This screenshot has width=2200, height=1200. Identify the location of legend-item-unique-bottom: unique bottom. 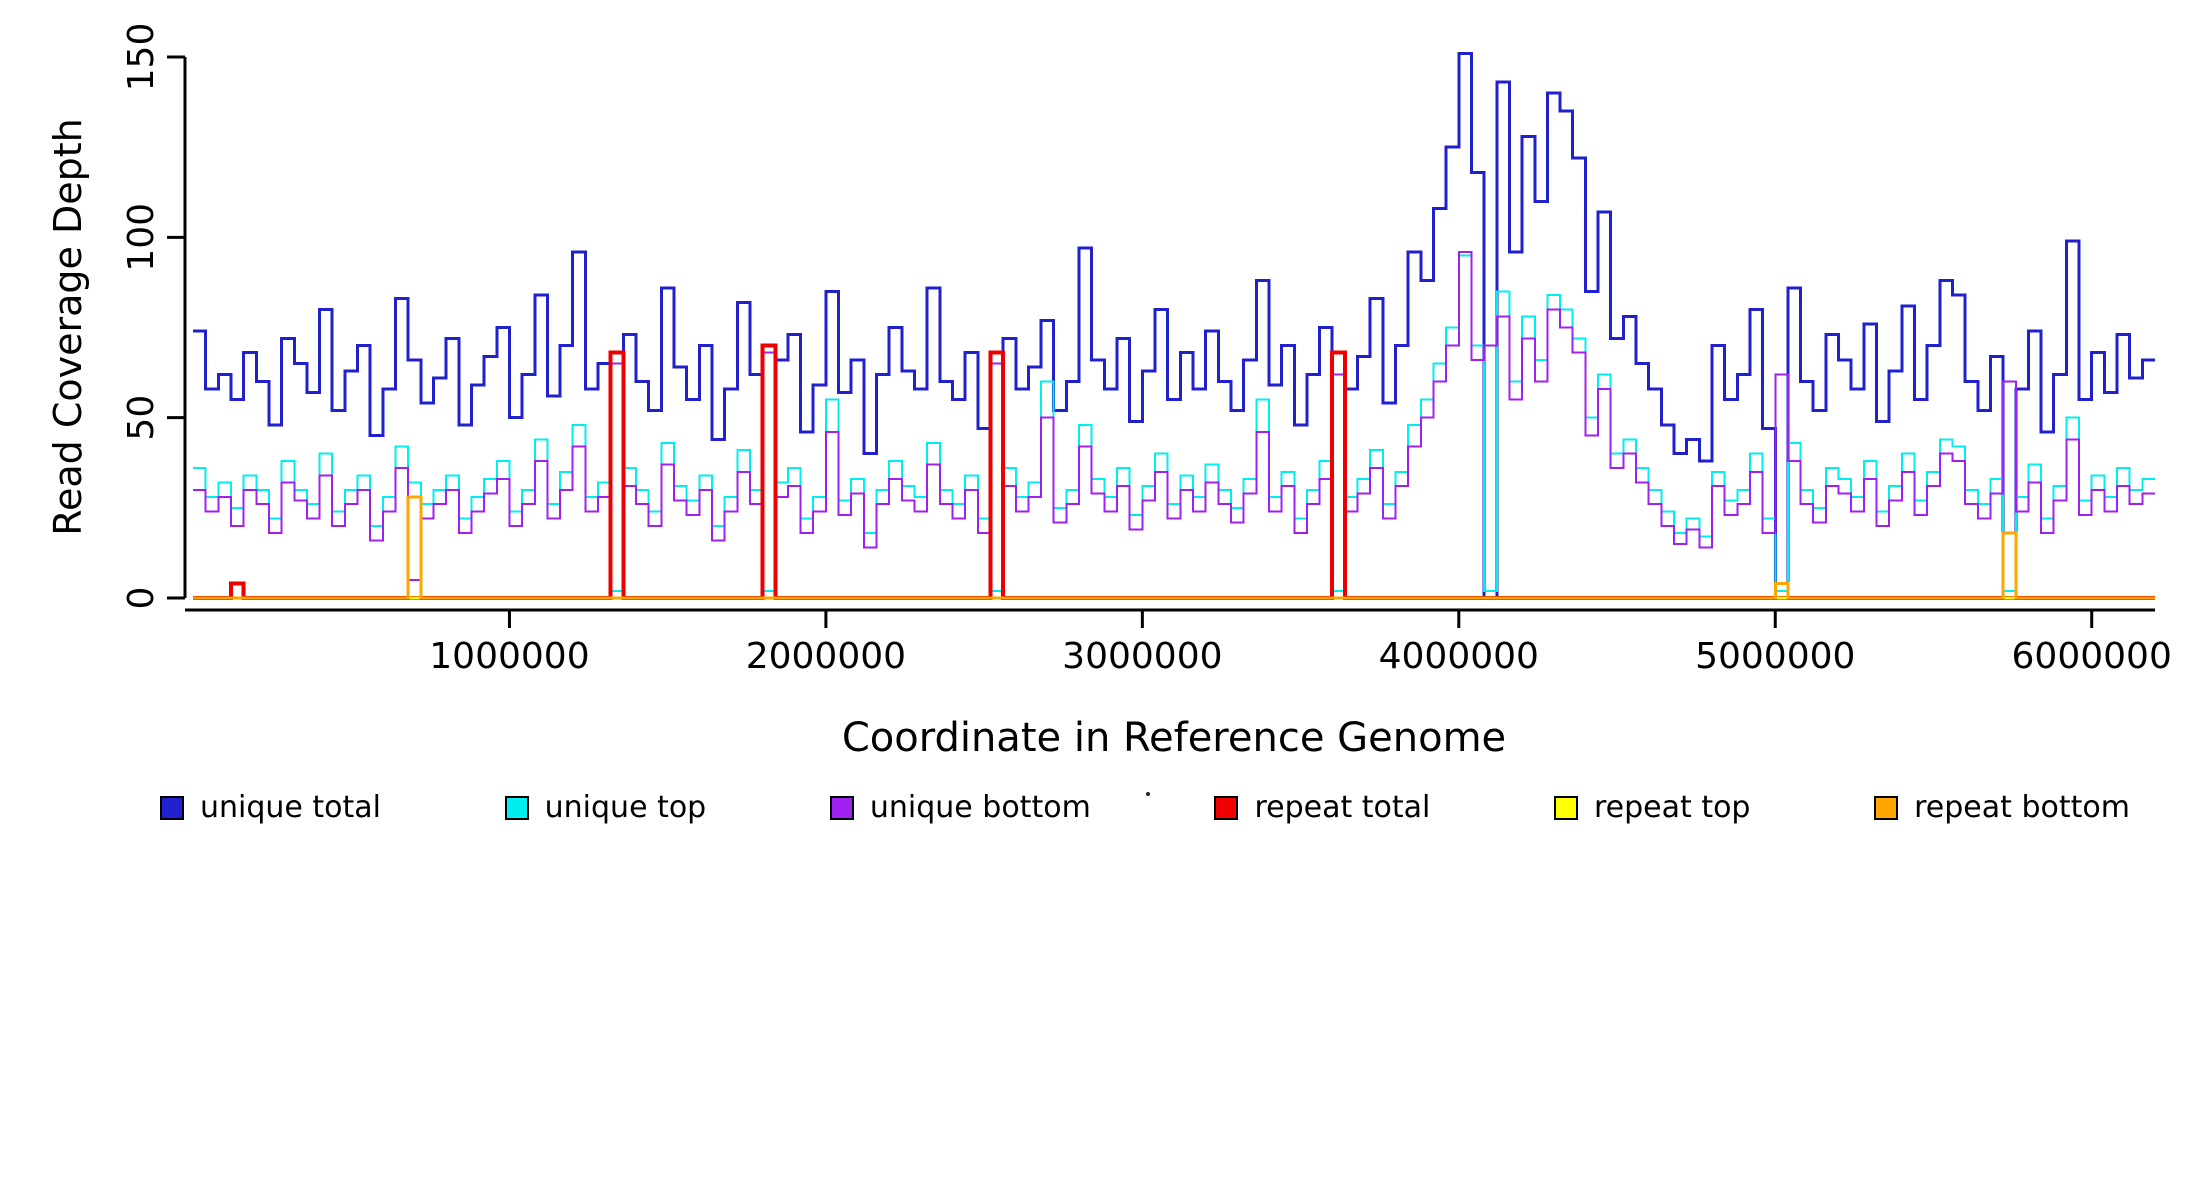
(960, 807).